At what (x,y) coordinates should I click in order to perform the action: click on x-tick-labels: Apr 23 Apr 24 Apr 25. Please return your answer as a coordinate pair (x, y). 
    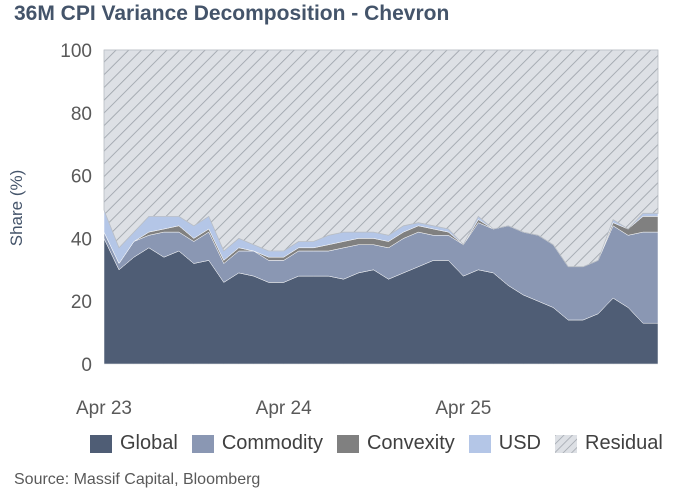
    Looking at the image, I should click on (283, 408).